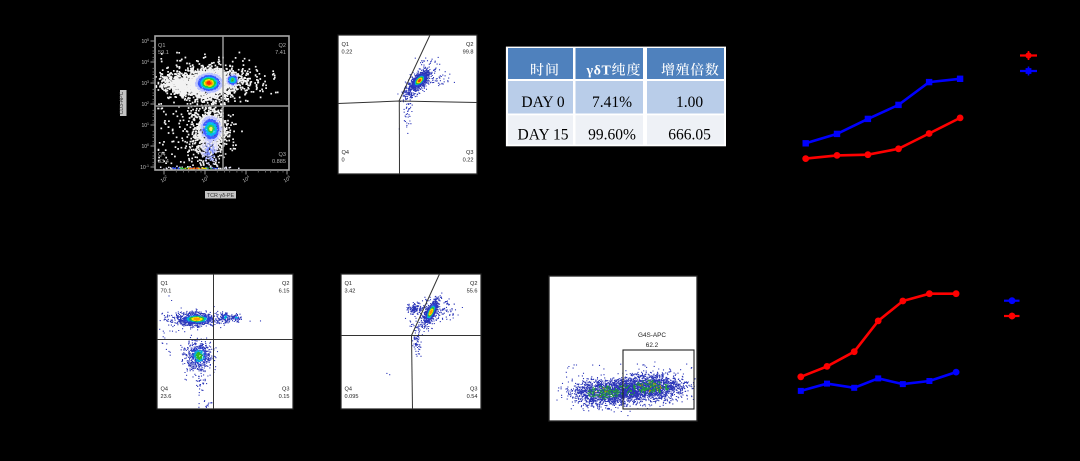 The image size is (1080, 461). What do you see at coordinates (122, 102) in the screenshot?
I see `svg-text: CD3-APC` at bounding box center [122, 102].